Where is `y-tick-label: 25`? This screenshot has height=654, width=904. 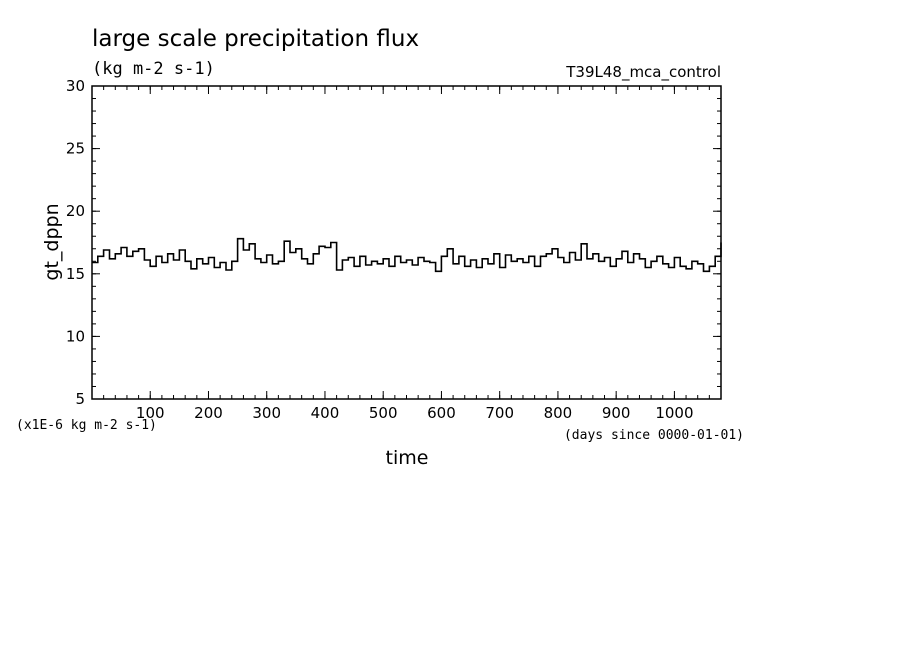 y-tick-label: 25 is located at coordinates (75, 149).